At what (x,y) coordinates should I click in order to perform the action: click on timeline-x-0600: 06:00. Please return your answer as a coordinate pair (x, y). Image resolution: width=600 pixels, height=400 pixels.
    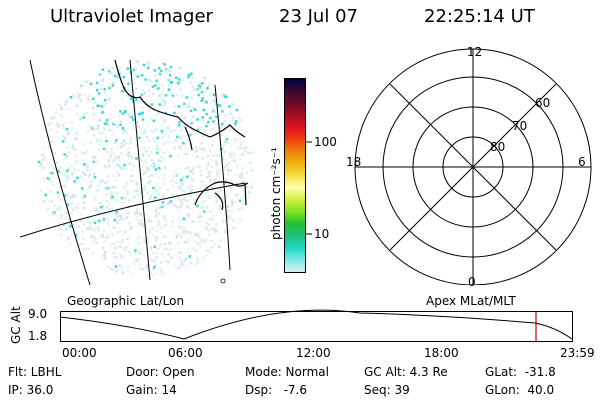
    Looking at the image, I should click on (185, 353).